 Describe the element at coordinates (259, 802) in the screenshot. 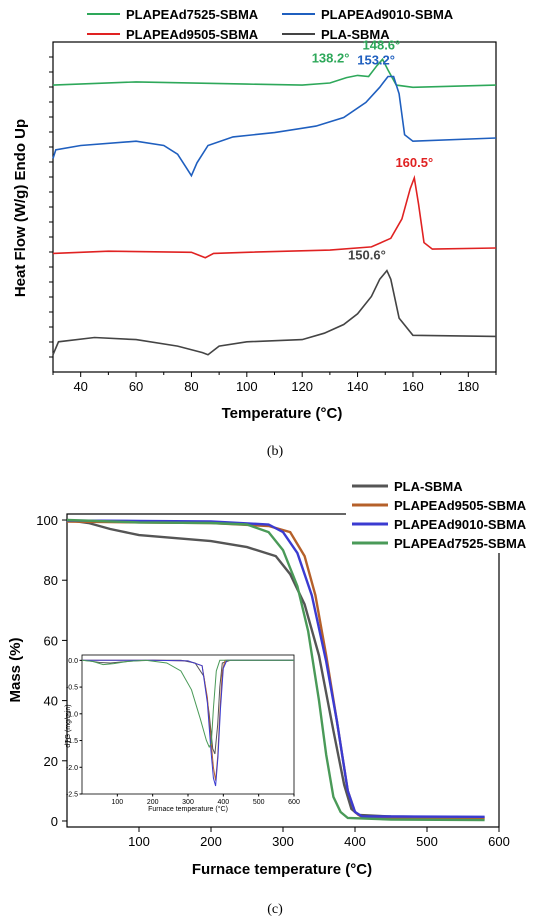

I see `dtg-x-tick-label: 500` at that location.